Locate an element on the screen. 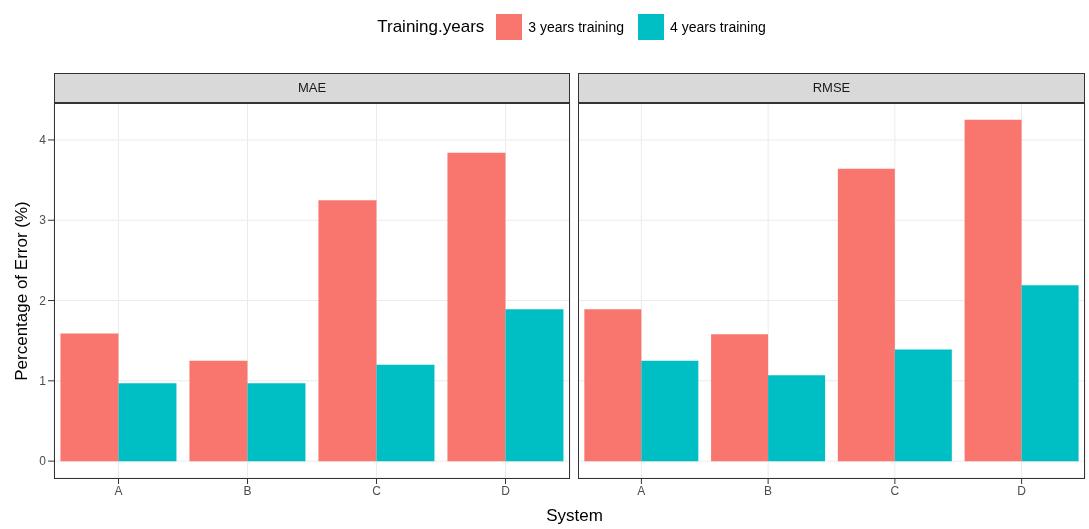 The height and width of the screenshot is (529, 1089). legend-title: Training.years is located at coordinates (431, 27).